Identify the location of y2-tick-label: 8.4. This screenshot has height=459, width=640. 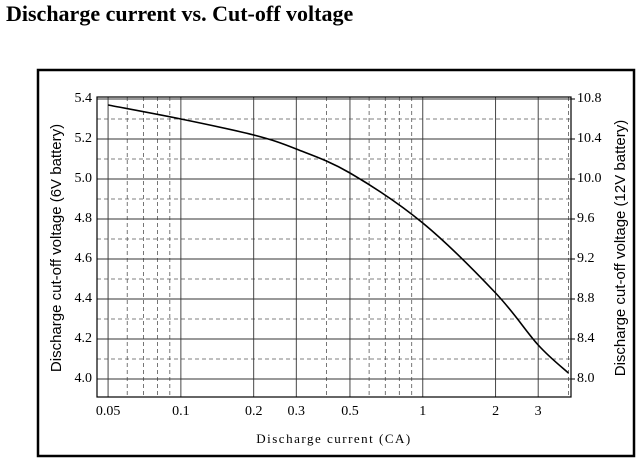
(586, 338).